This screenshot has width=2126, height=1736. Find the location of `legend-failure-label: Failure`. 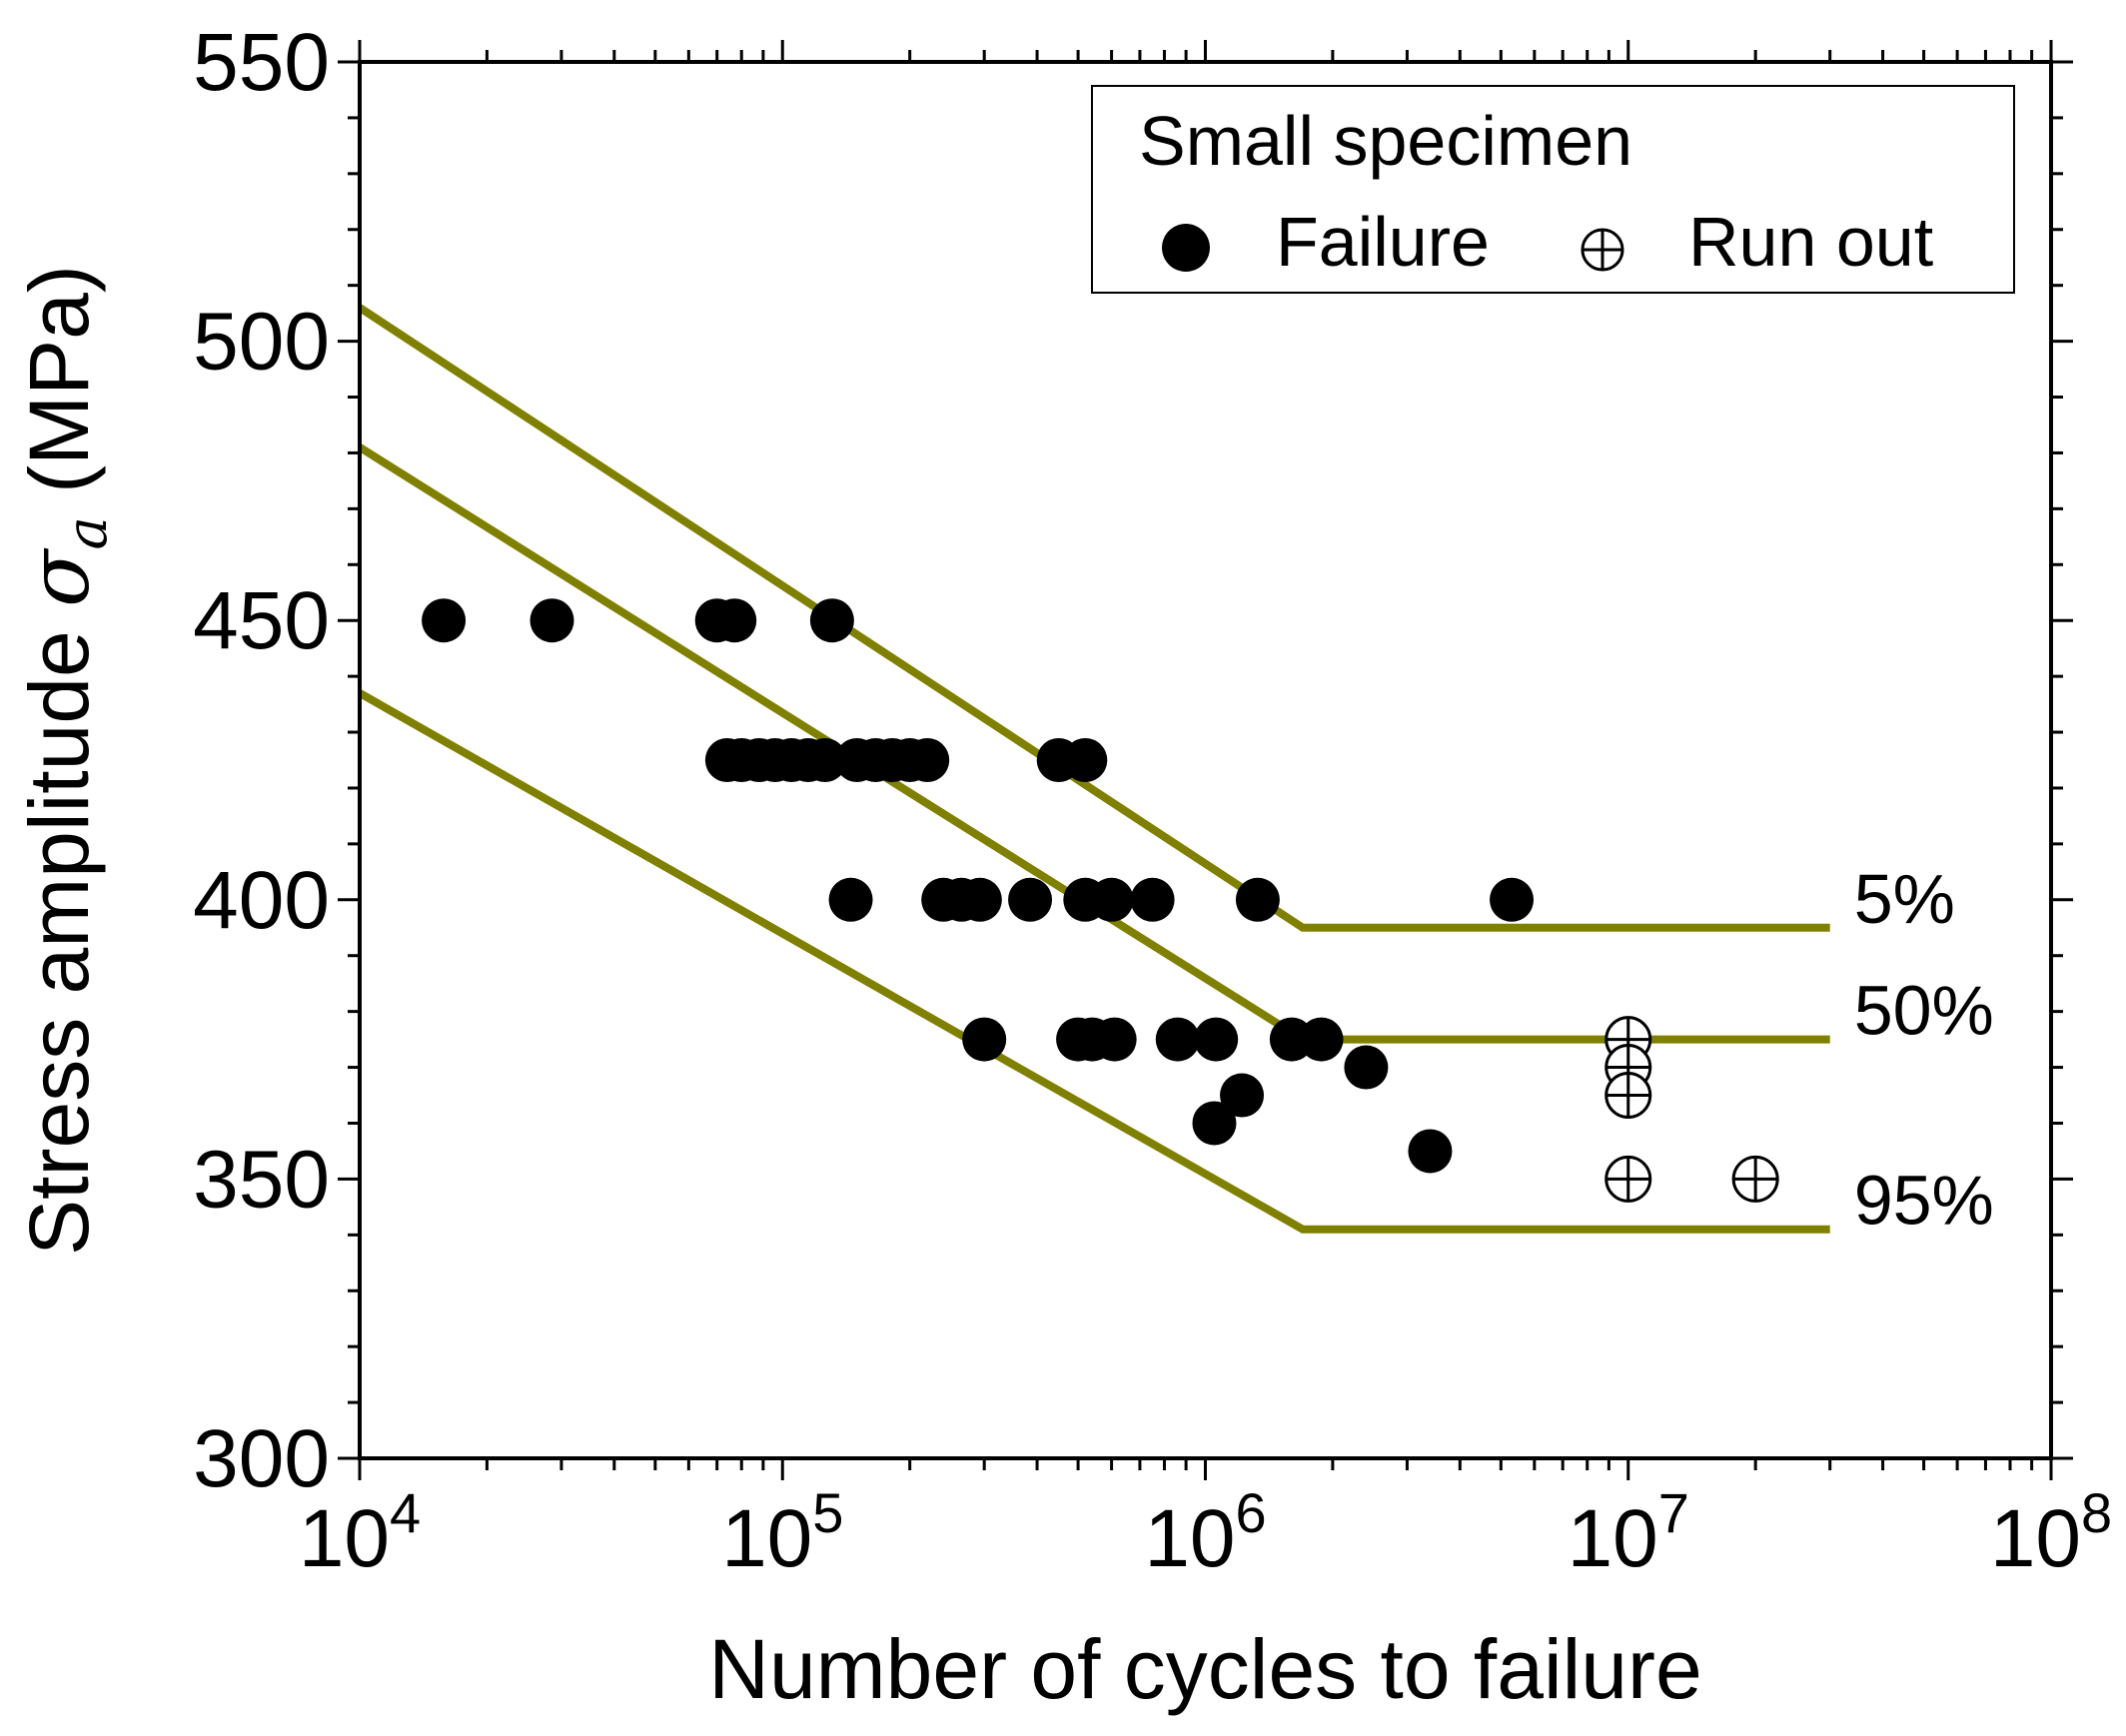

legend-failure-label: Failure is located at coordinates (1383, 242).